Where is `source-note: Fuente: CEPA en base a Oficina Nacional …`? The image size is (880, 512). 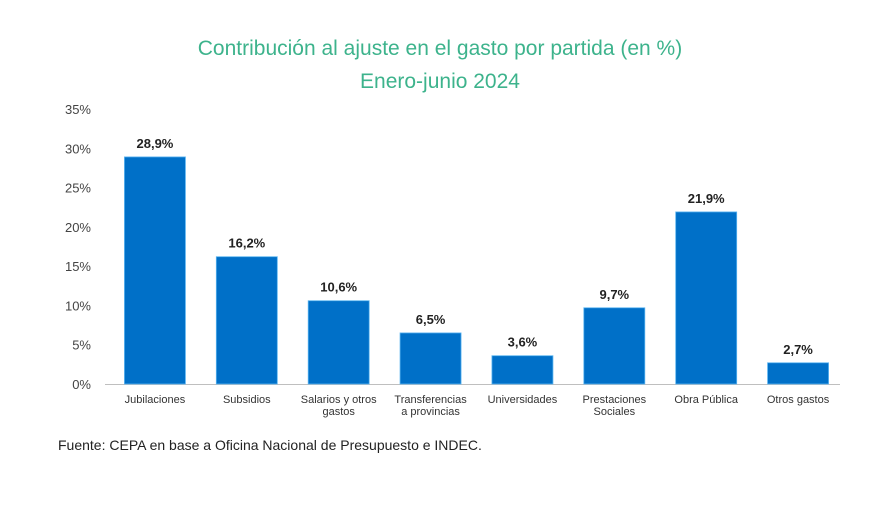 source-note: Fuente: CEPA en base a Oficina Nacional … is located at coordinates (270, 445).